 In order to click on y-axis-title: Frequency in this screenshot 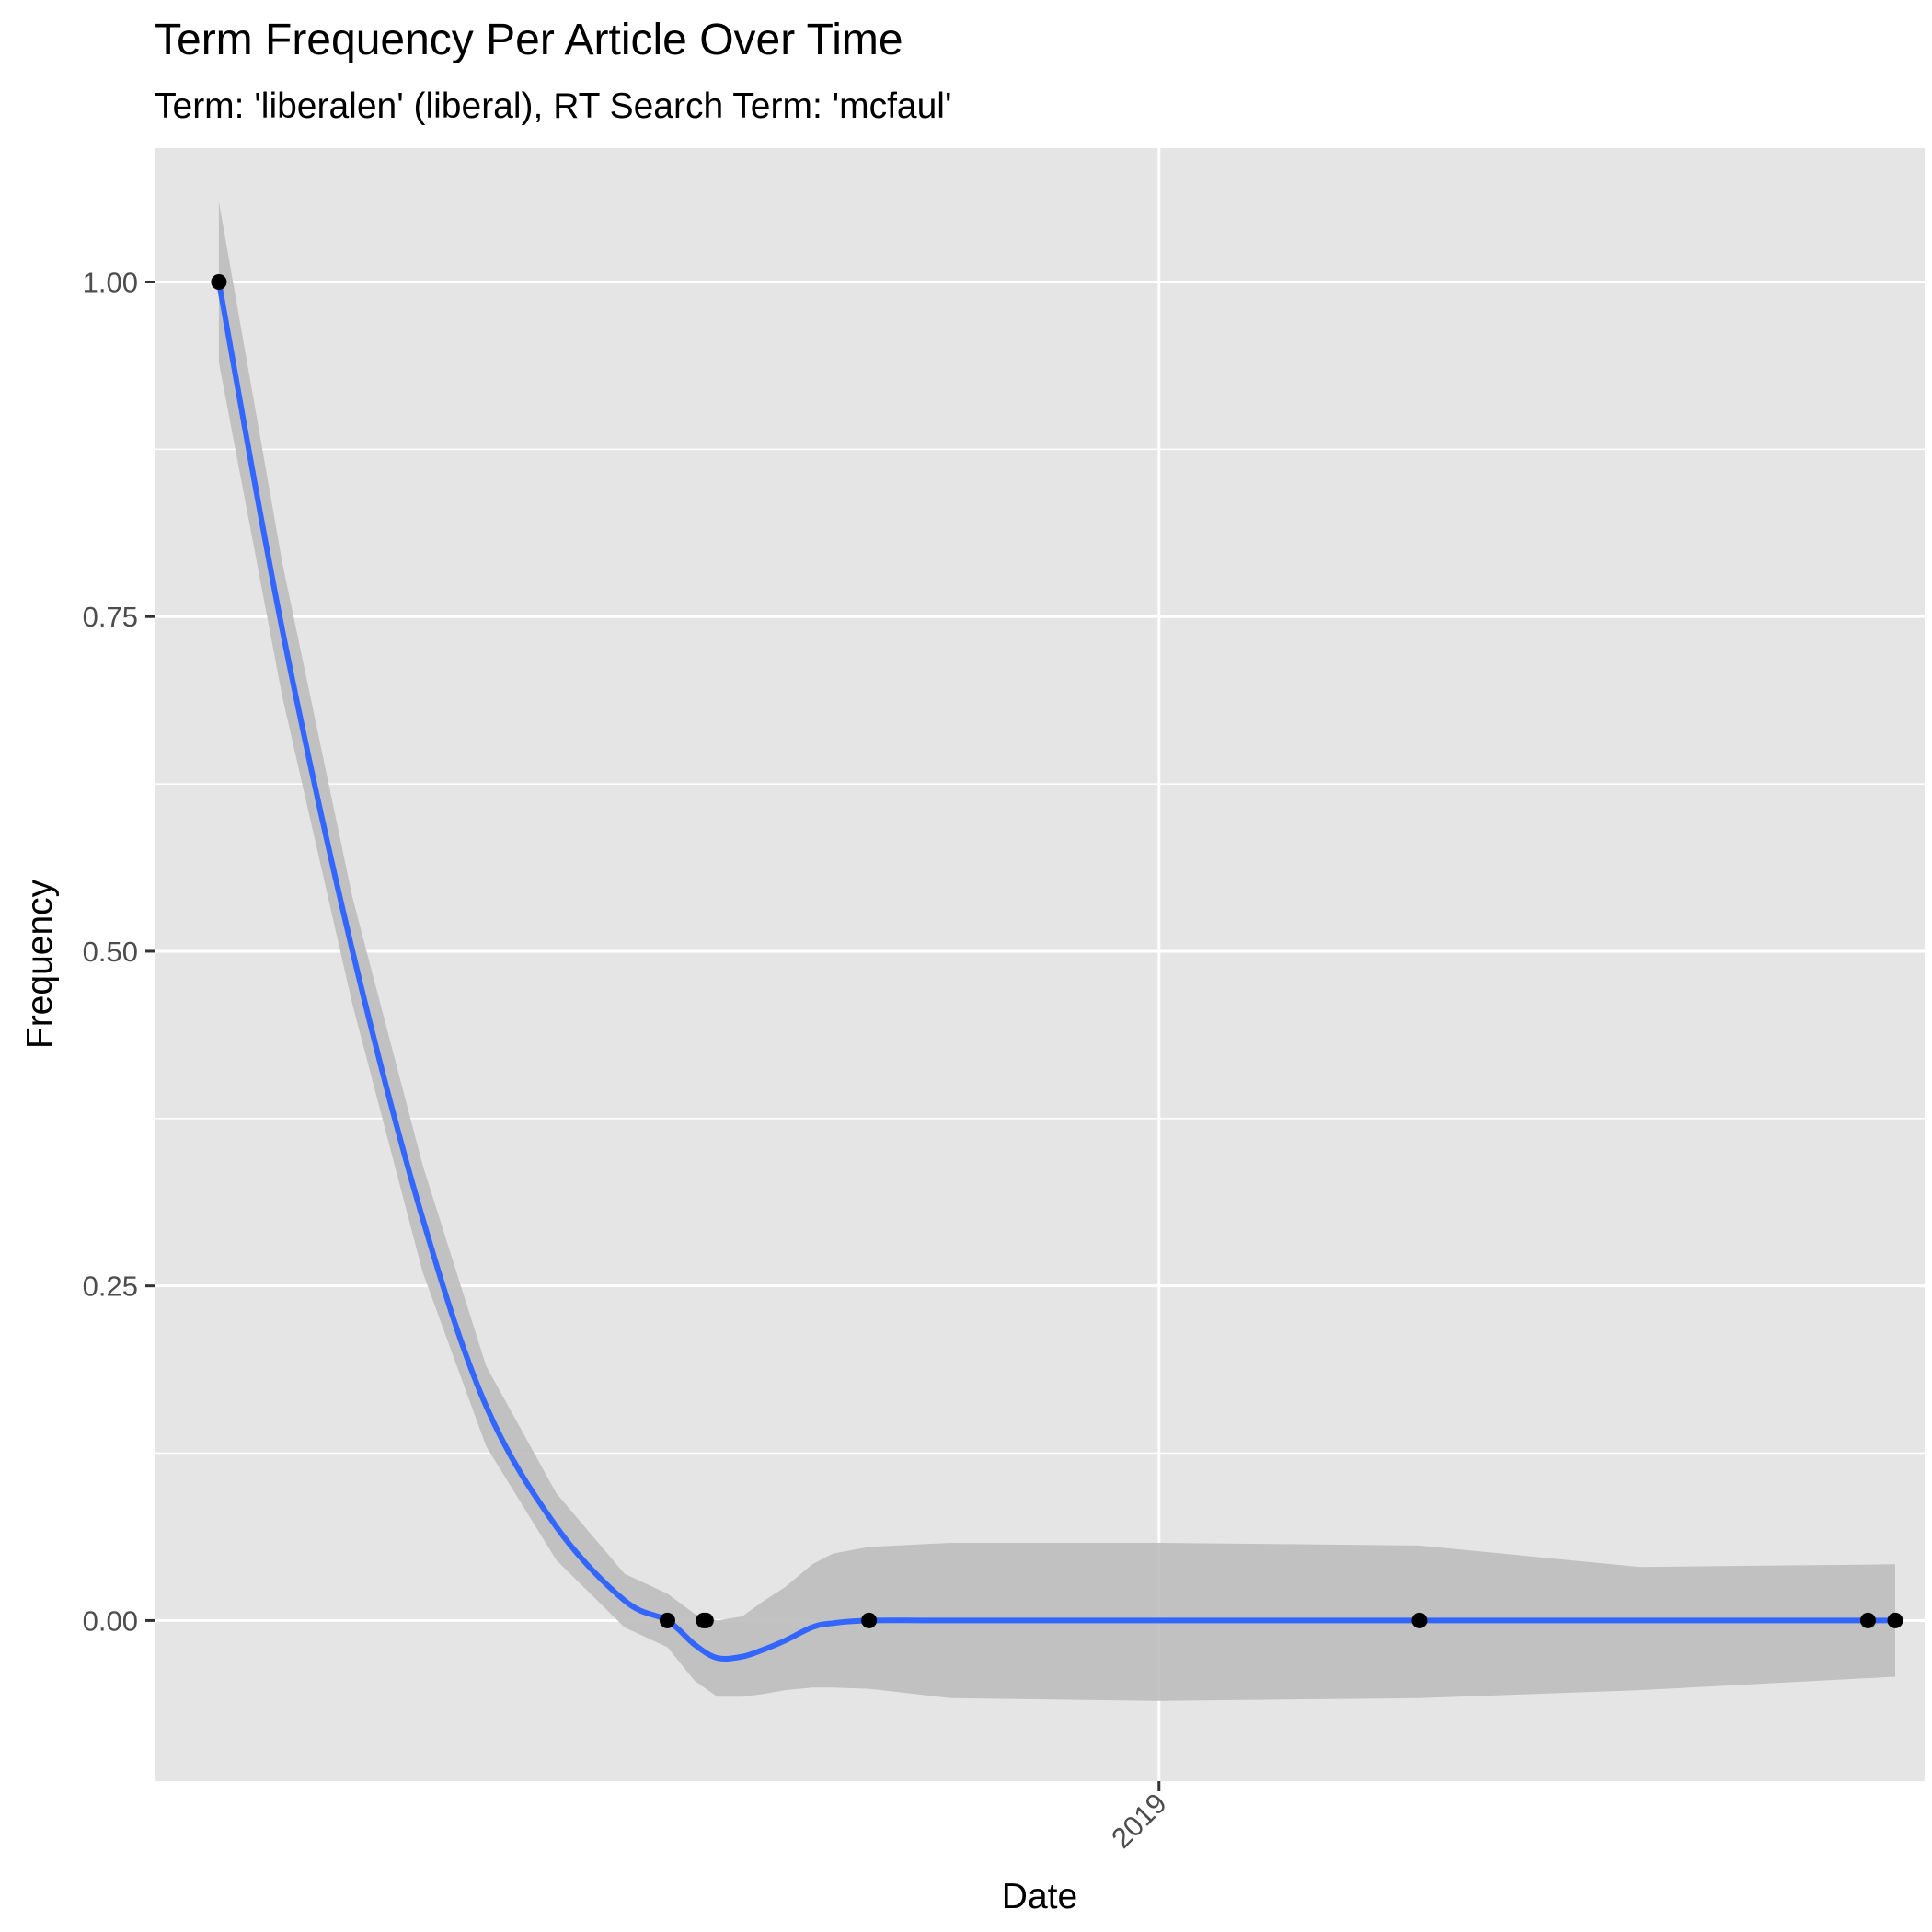, I will do `click(40, 964)`.